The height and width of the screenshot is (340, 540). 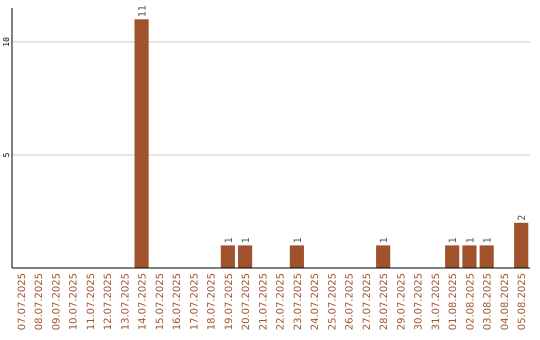 I want to click on x-tick-label: 31.07.2025, so click(x=436, y=301).